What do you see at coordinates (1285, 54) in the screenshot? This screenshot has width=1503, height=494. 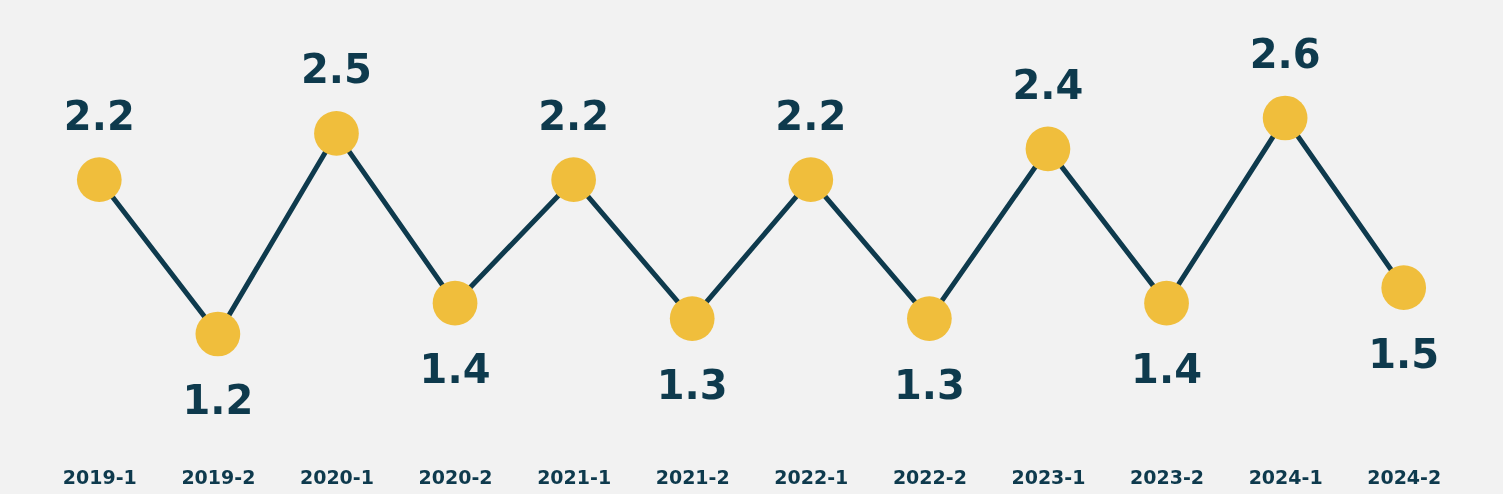 I see `data-label: 2.6` at bounding box center [1285, 54].